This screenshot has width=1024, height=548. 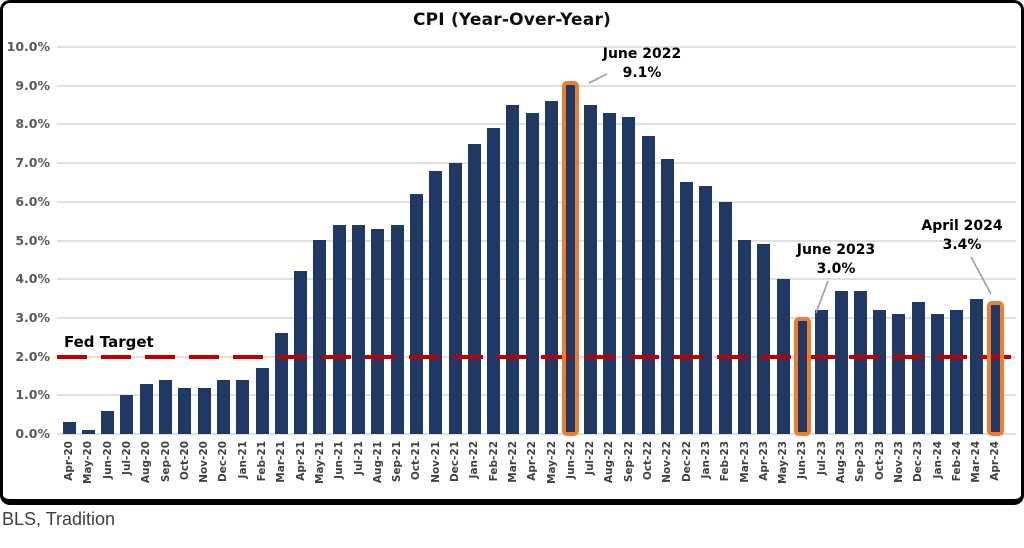 I want to click on x-axis-tick-label: May-21, so click(x=320, y=463).